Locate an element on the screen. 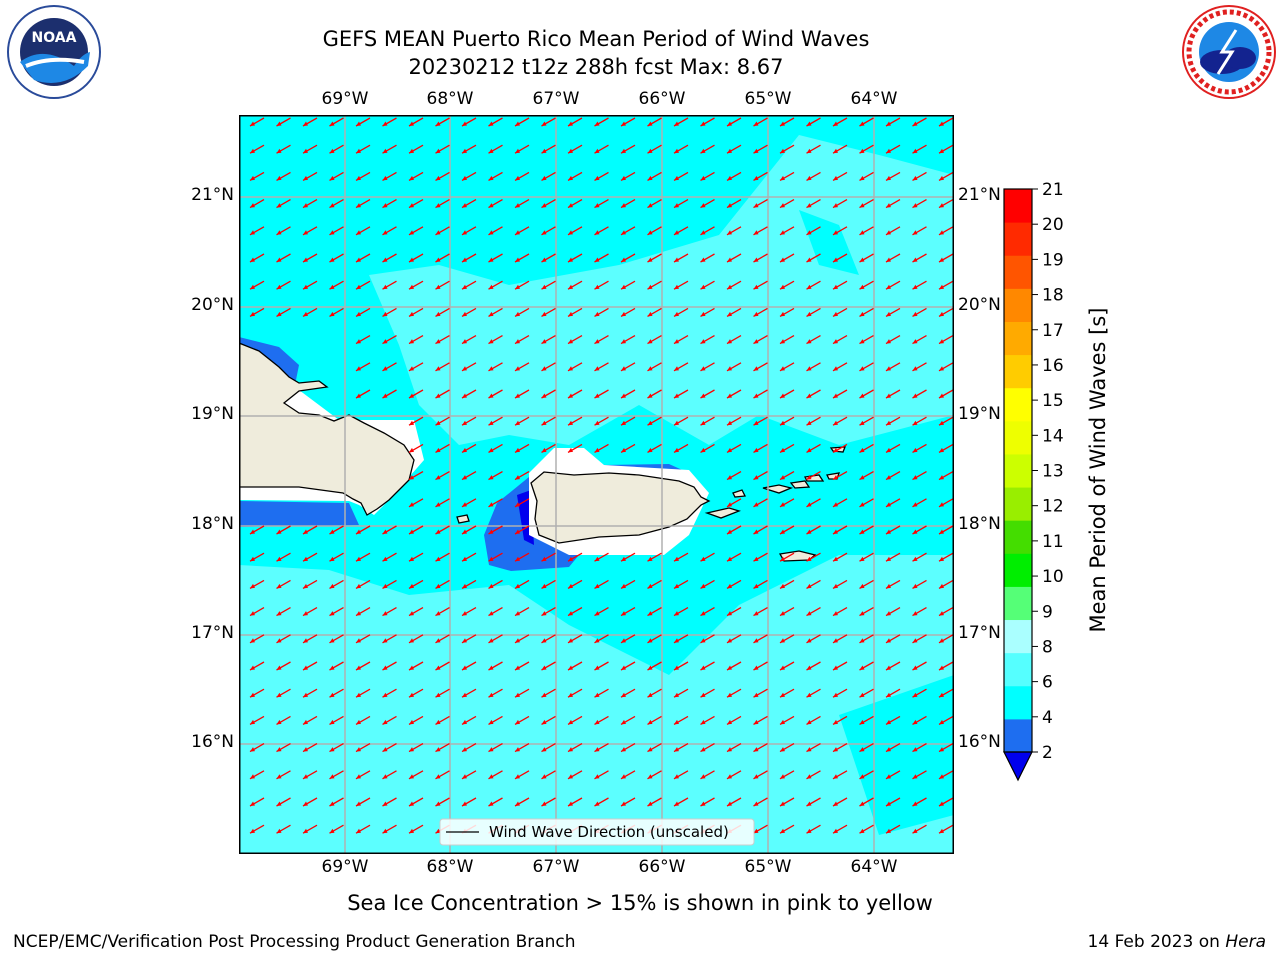  lon-label-bottom: 68°W is located at coordinates (450, 867).